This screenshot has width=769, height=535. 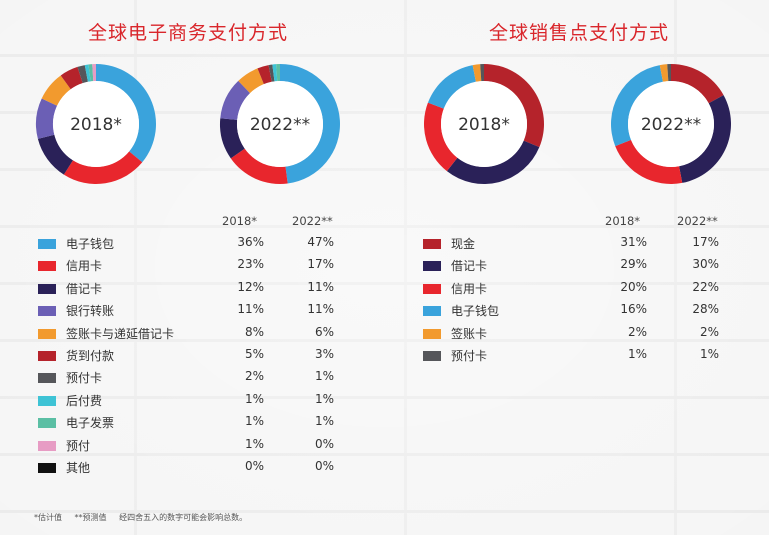 What do you see at coordinates (188, 33) in the screenshot?
I see `ecommerce-title: 全球电子商务支付方式` at bounding box center [188, 33].